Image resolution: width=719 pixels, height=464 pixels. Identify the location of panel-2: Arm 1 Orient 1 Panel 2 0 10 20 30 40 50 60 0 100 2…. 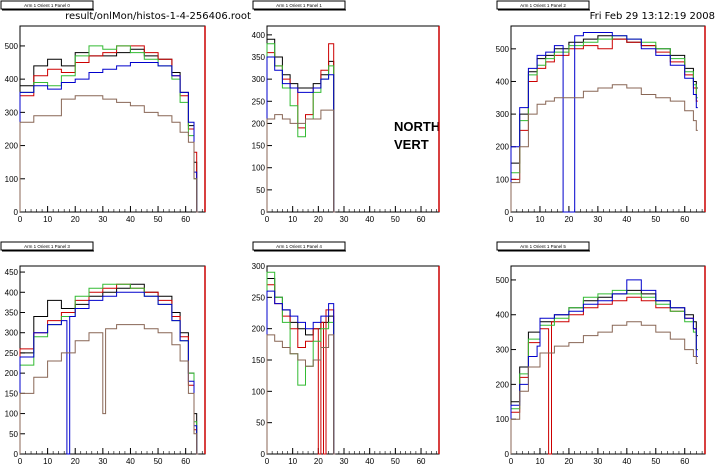
(601, 112).